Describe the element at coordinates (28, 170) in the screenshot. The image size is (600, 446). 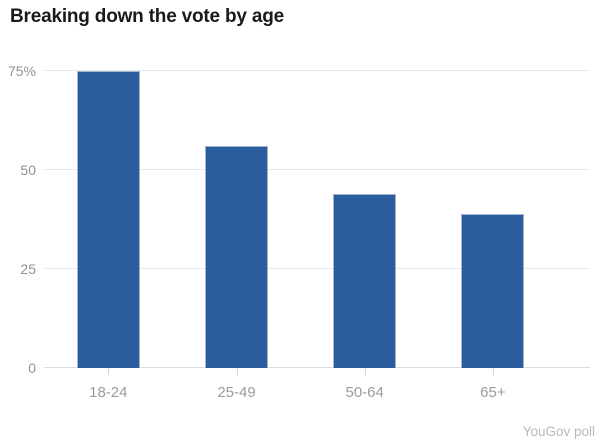
I see `y-axis-label-50: 50` at that location.